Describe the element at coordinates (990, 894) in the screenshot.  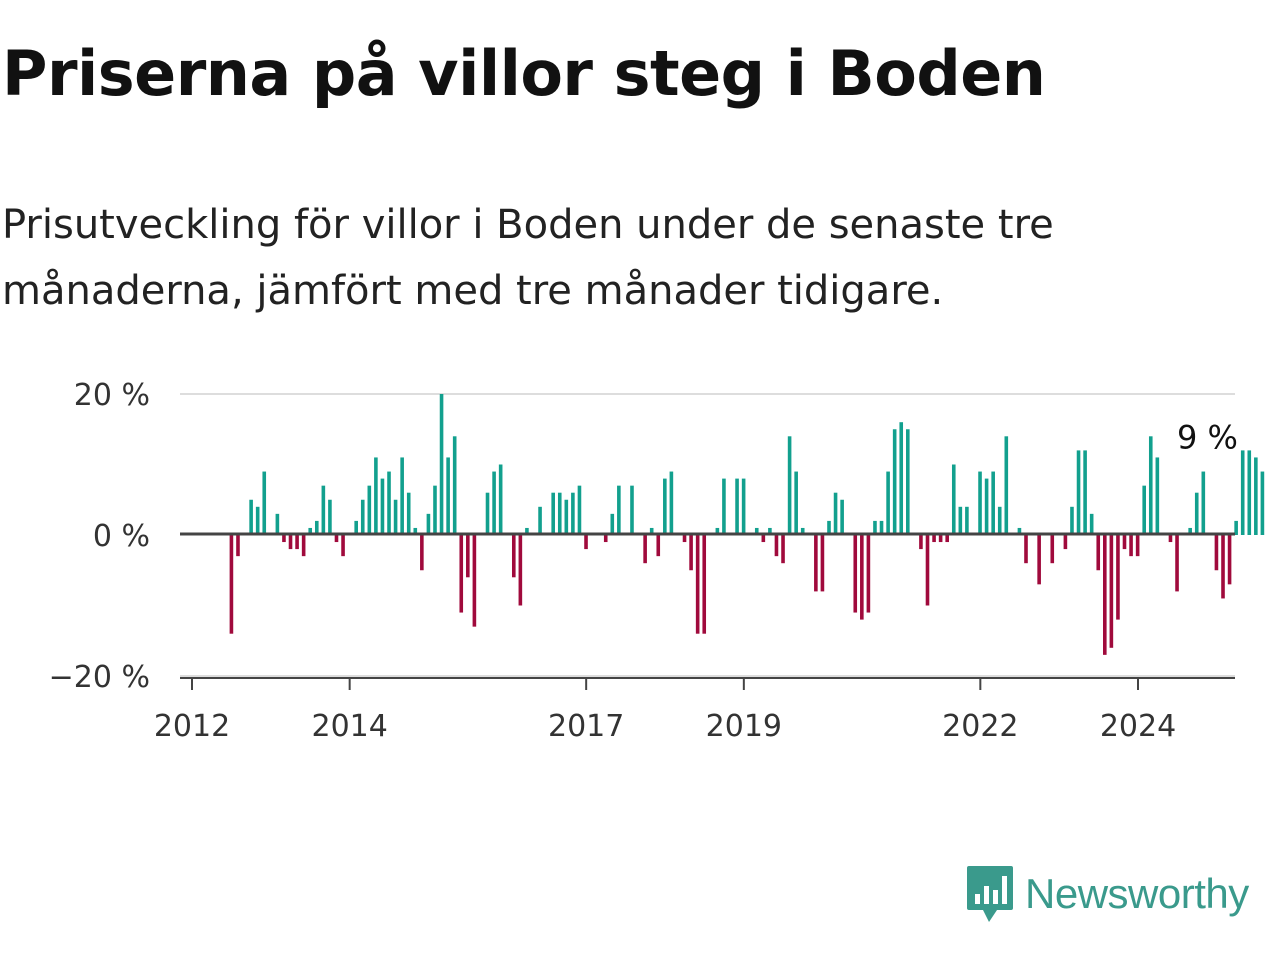
I see `newsworthy-logo-icon` at that location.